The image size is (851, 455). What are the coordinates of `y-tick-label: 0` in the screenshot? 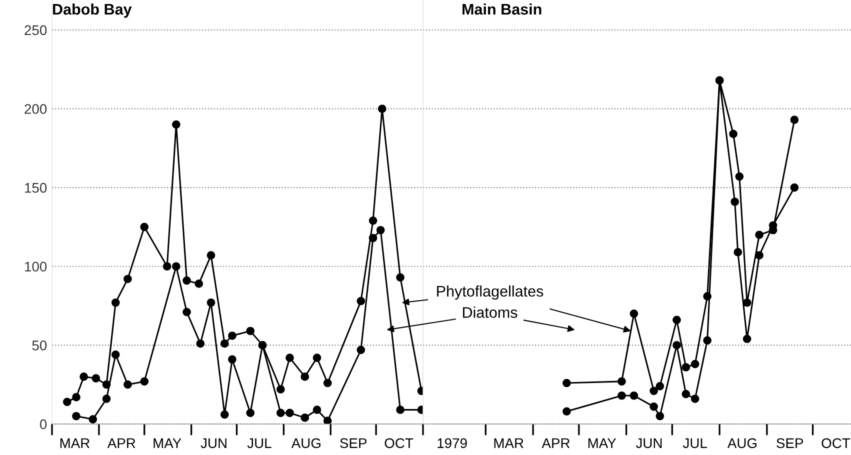 It's located at (43, 424).